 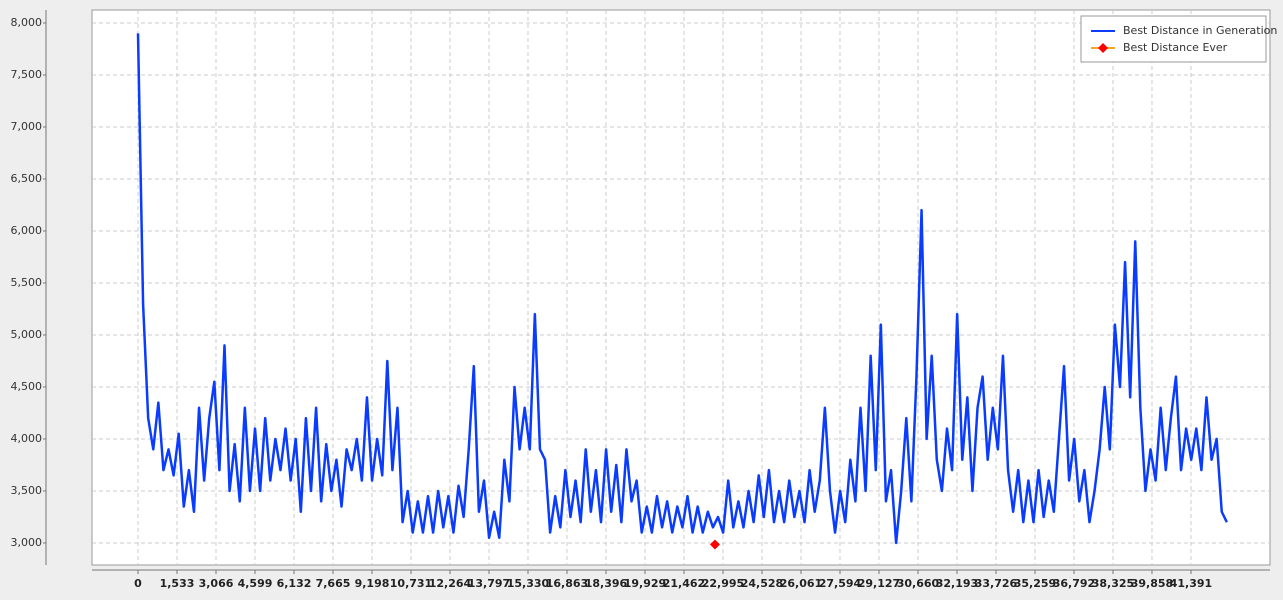 What do you see at coordinates (996, 583) in the screenshot?
I see `x-tick-label: 33,726` at bounding box center [996, 583].